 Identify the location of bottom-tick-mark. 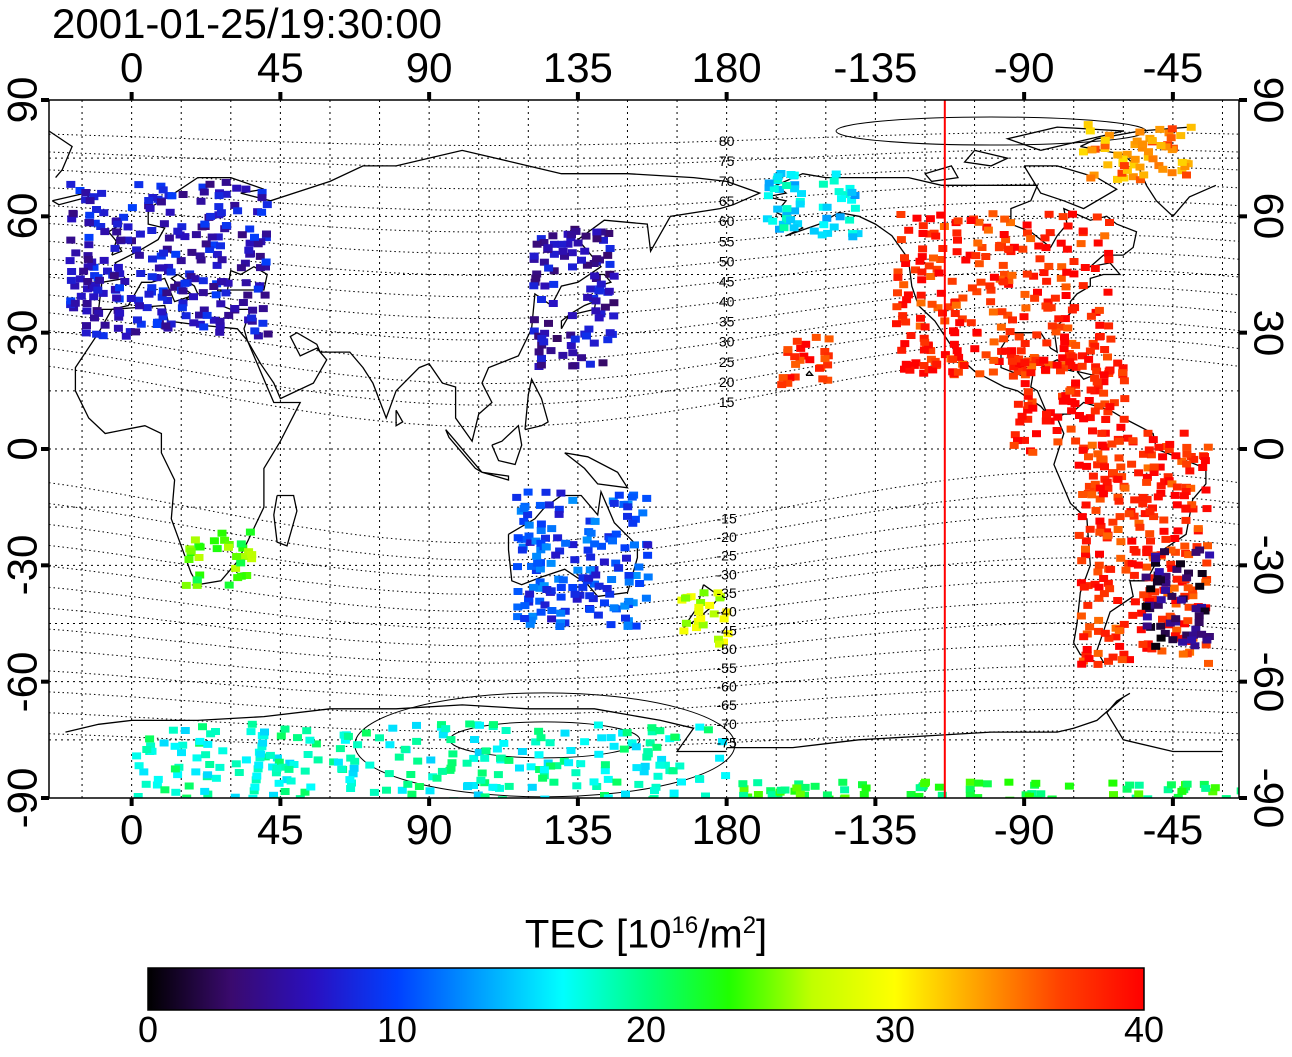
(280, 802).